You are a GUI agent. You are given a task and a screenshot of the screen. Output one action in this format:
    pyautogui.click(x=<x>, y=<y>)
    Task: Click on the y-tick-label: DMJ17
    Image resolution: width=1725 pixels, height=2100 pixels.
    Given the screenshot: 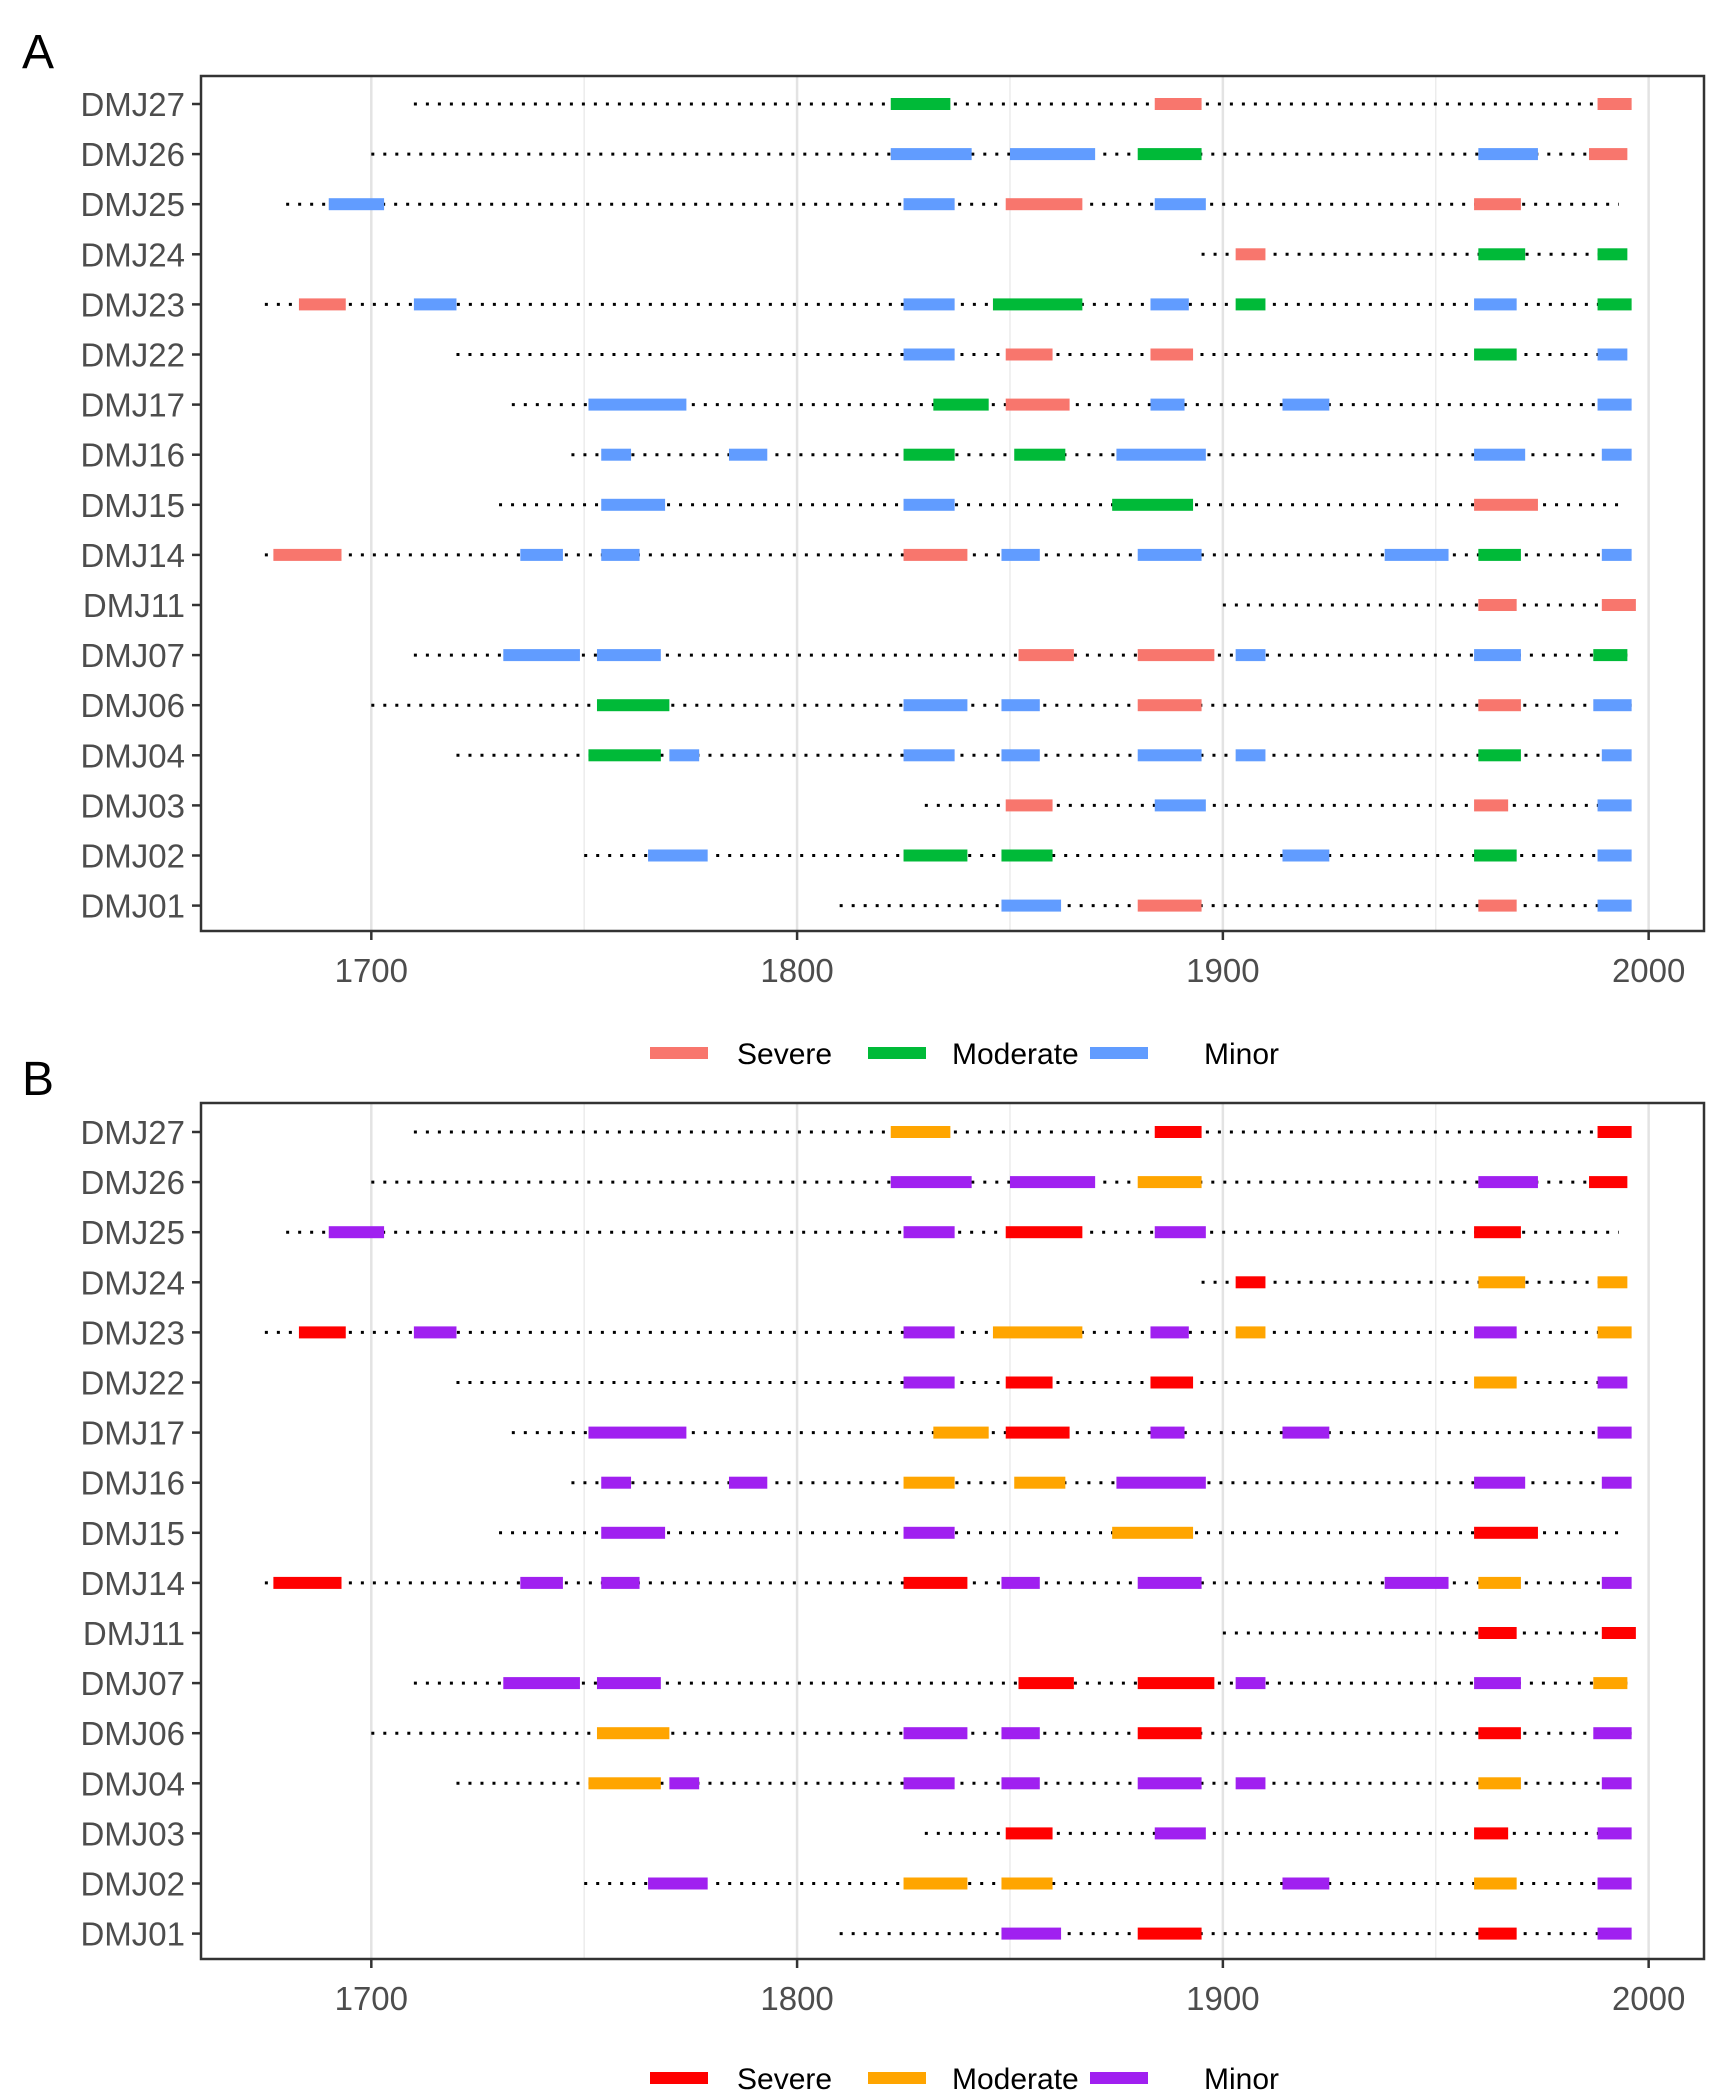 What is the action you would take?
    pyautogui.click(x=132, y=405)
    